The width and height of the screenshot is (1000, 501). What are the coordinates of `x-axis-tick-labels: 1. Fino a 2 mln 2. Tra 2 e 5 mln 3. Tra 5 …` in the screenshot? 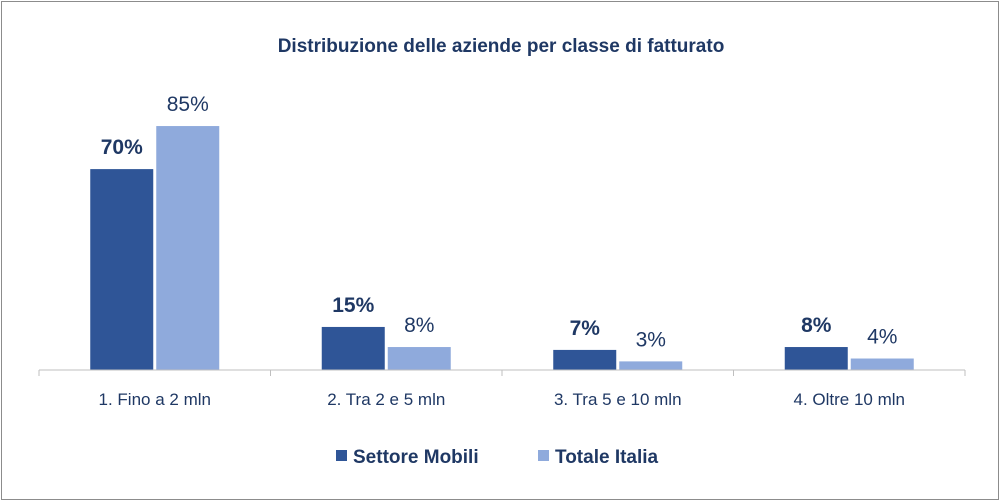 It's located at (502, 399).